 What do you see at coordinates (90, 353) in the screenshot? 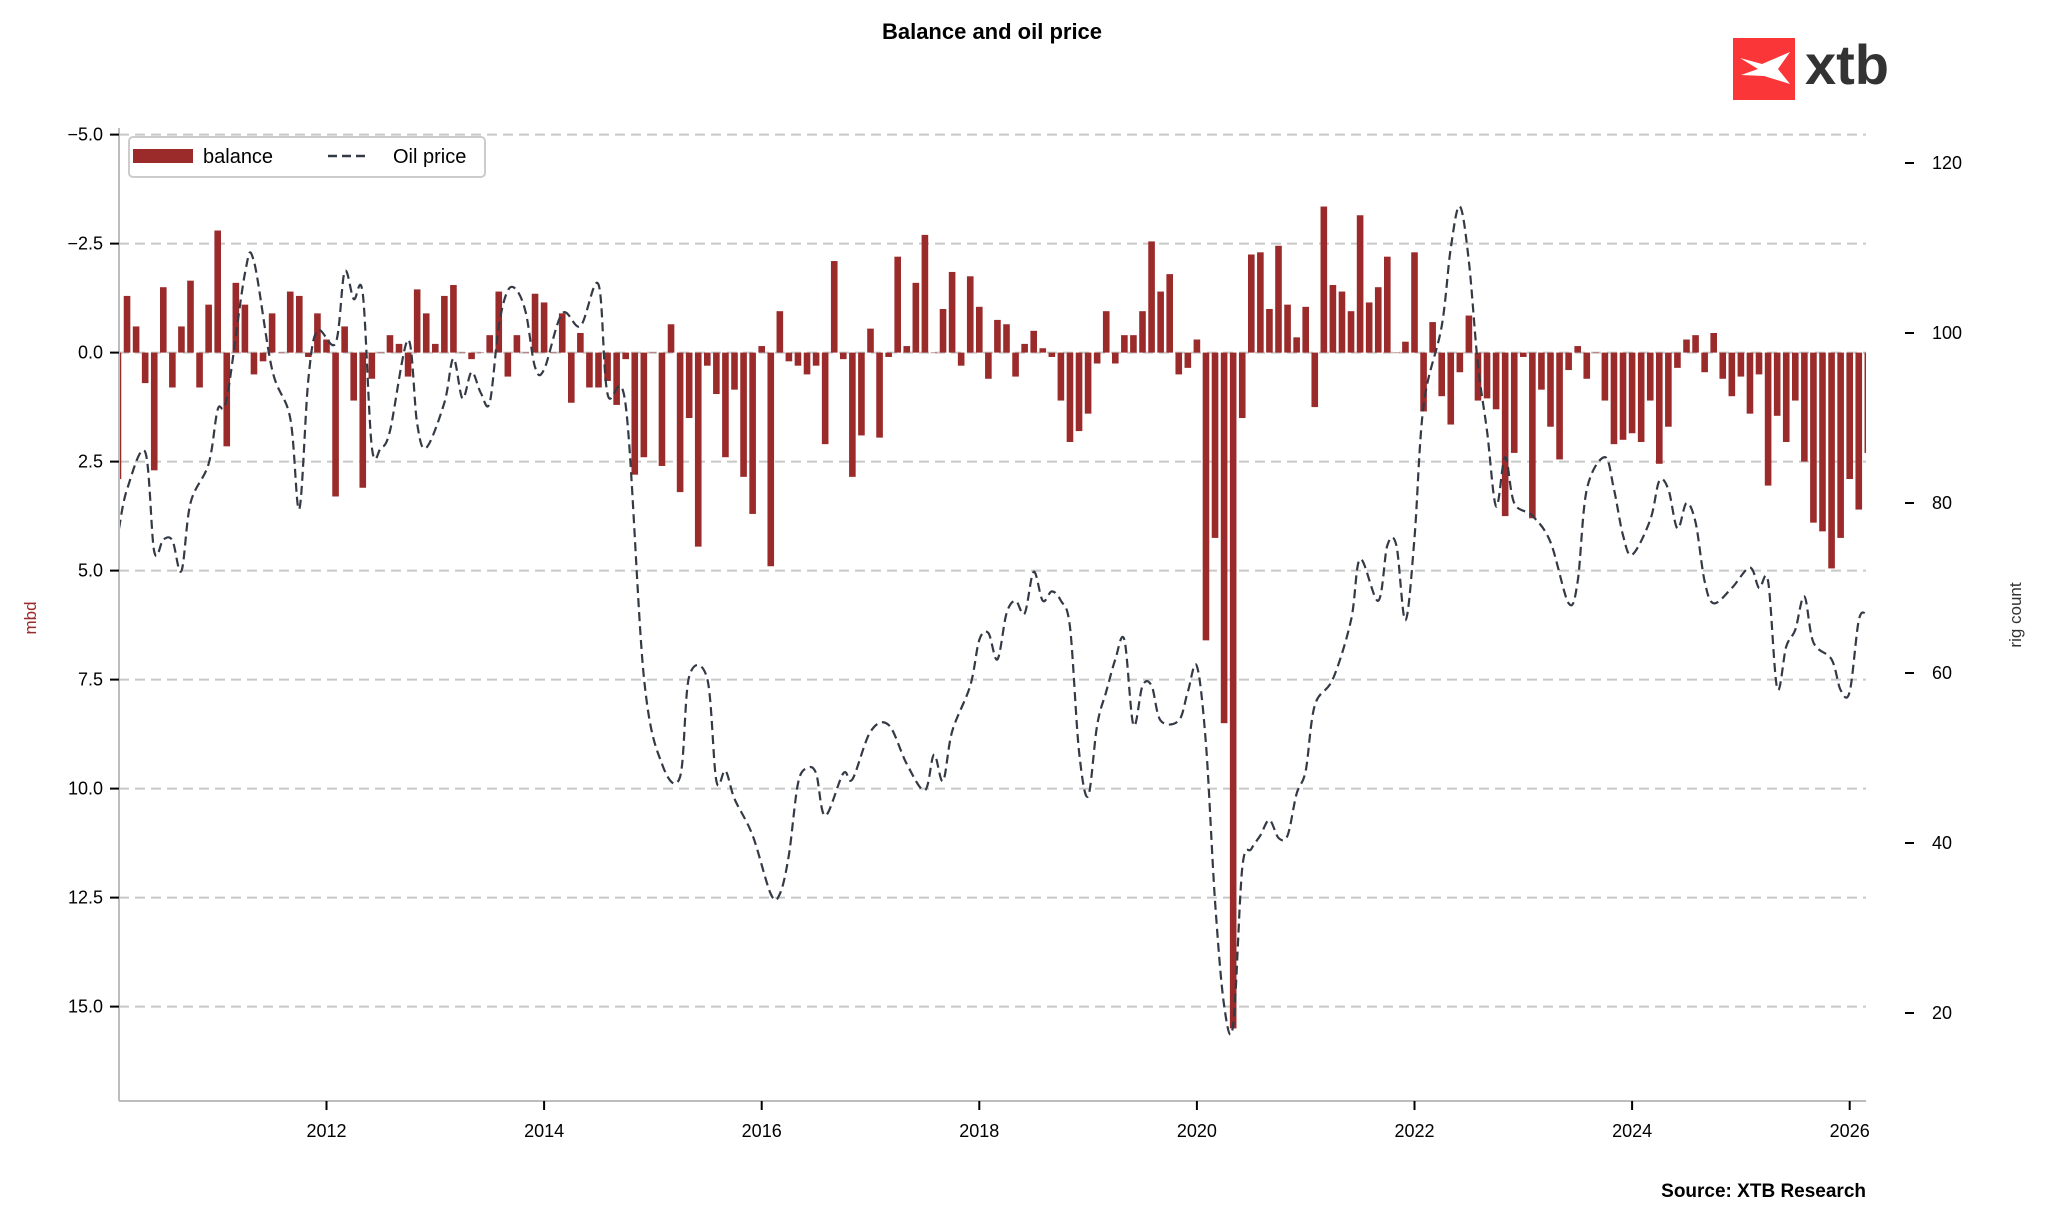
I see `left-tick-label: 0.0` at bounding box center [90, 353].